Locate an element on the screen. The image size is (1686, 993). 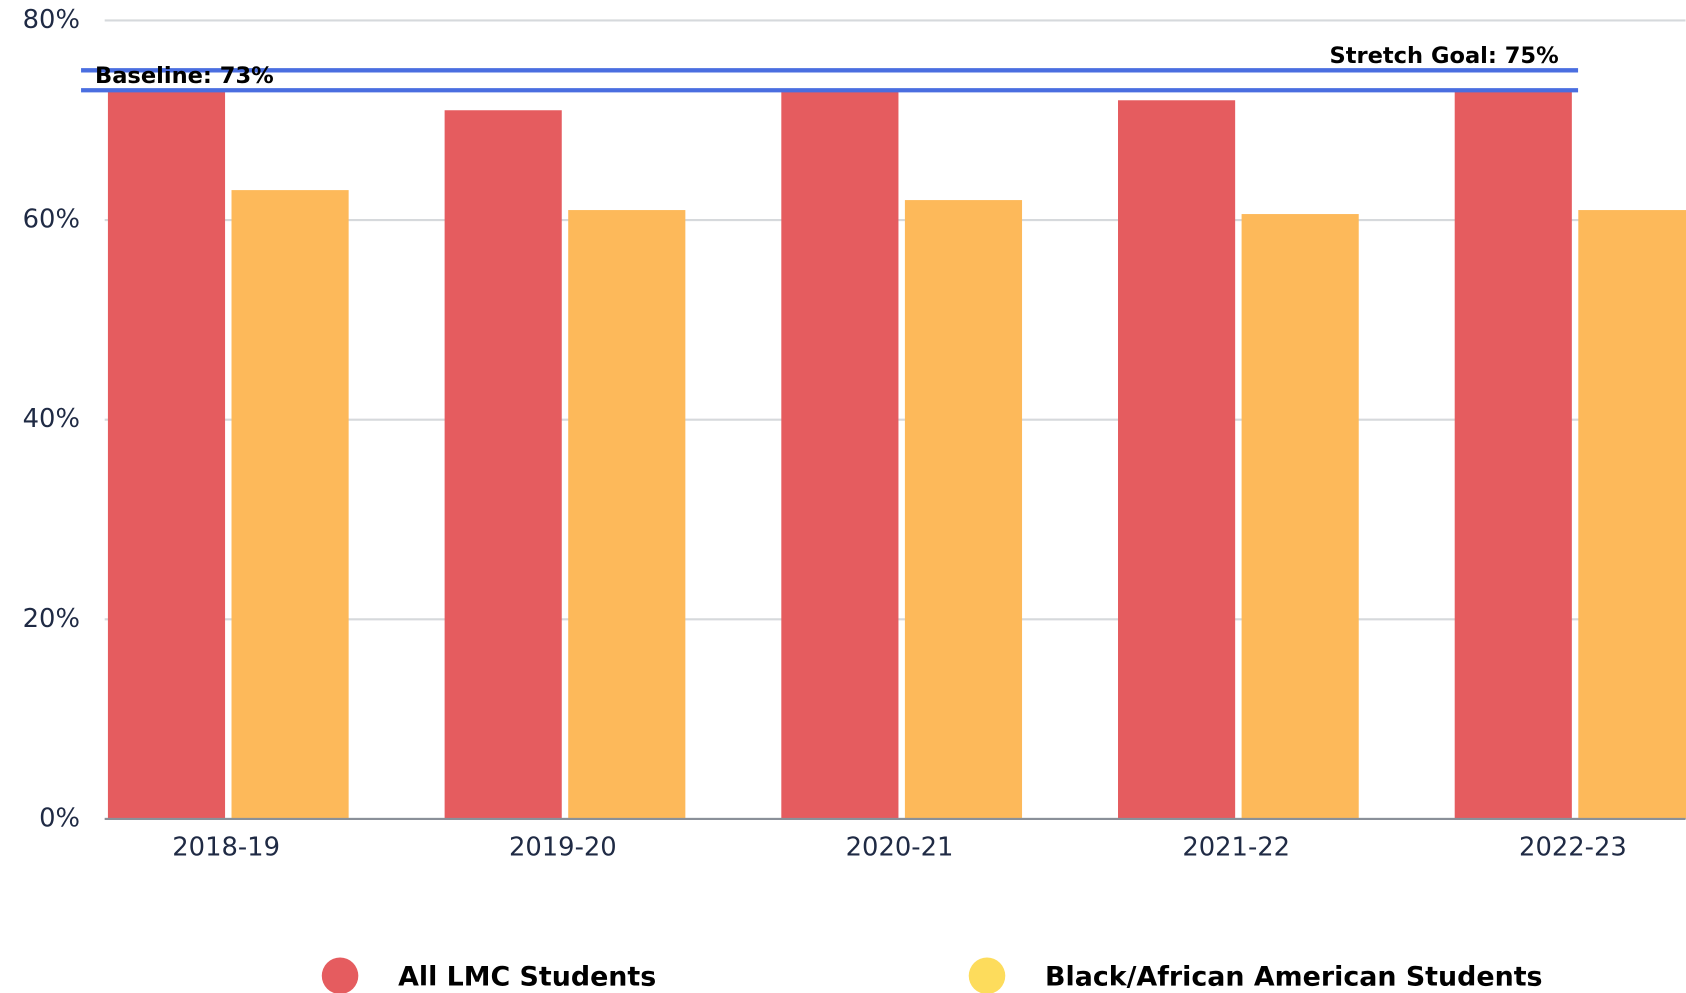
legend-label: Black/African American Students is located at coordinates (1294, 976).